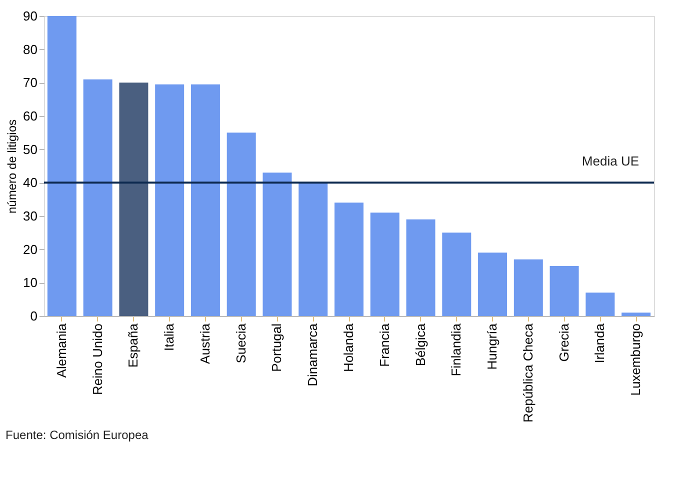  Describe the element at coordinates (30, 249) in the screenshot. I see `y-tick-label: 20` at that location.